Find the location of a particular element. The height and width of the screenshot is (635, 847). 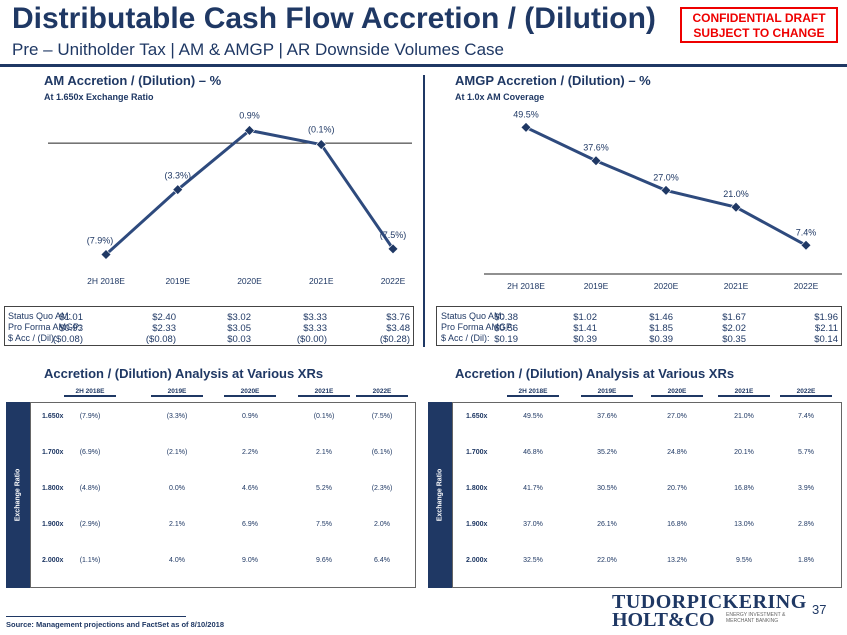

table-cell: 0.0% is located at coordinates (177, 488).